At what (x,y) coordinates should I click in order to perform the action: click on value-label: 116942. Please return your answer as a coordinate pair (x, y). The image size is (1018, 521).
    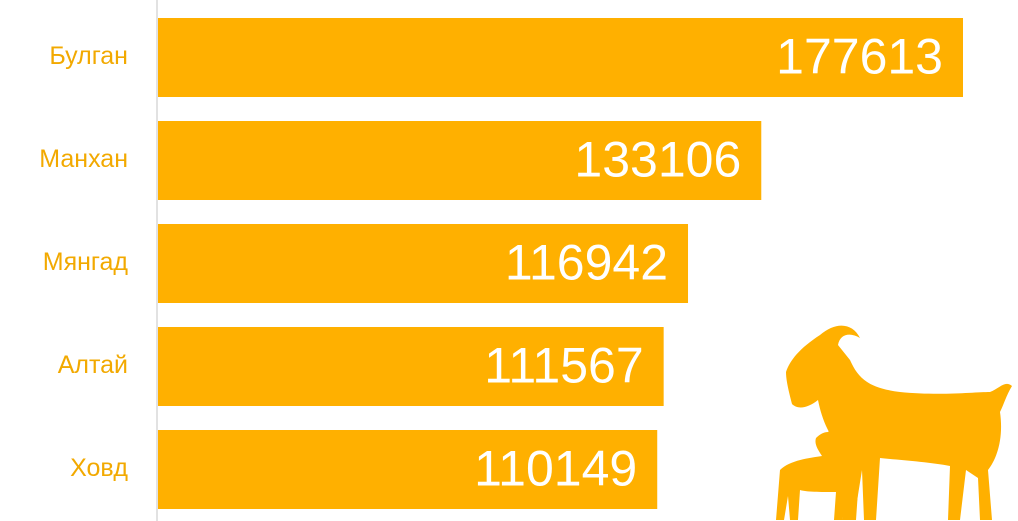
    Looking at the image, I should click on (586, 263).